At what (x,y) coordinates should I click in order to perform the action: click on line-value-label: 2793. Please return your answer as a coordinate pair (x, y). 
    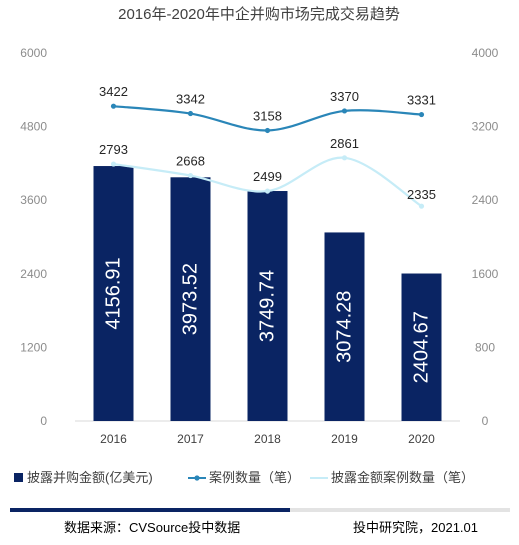
    Looking at the image, I should click on (113, 149).